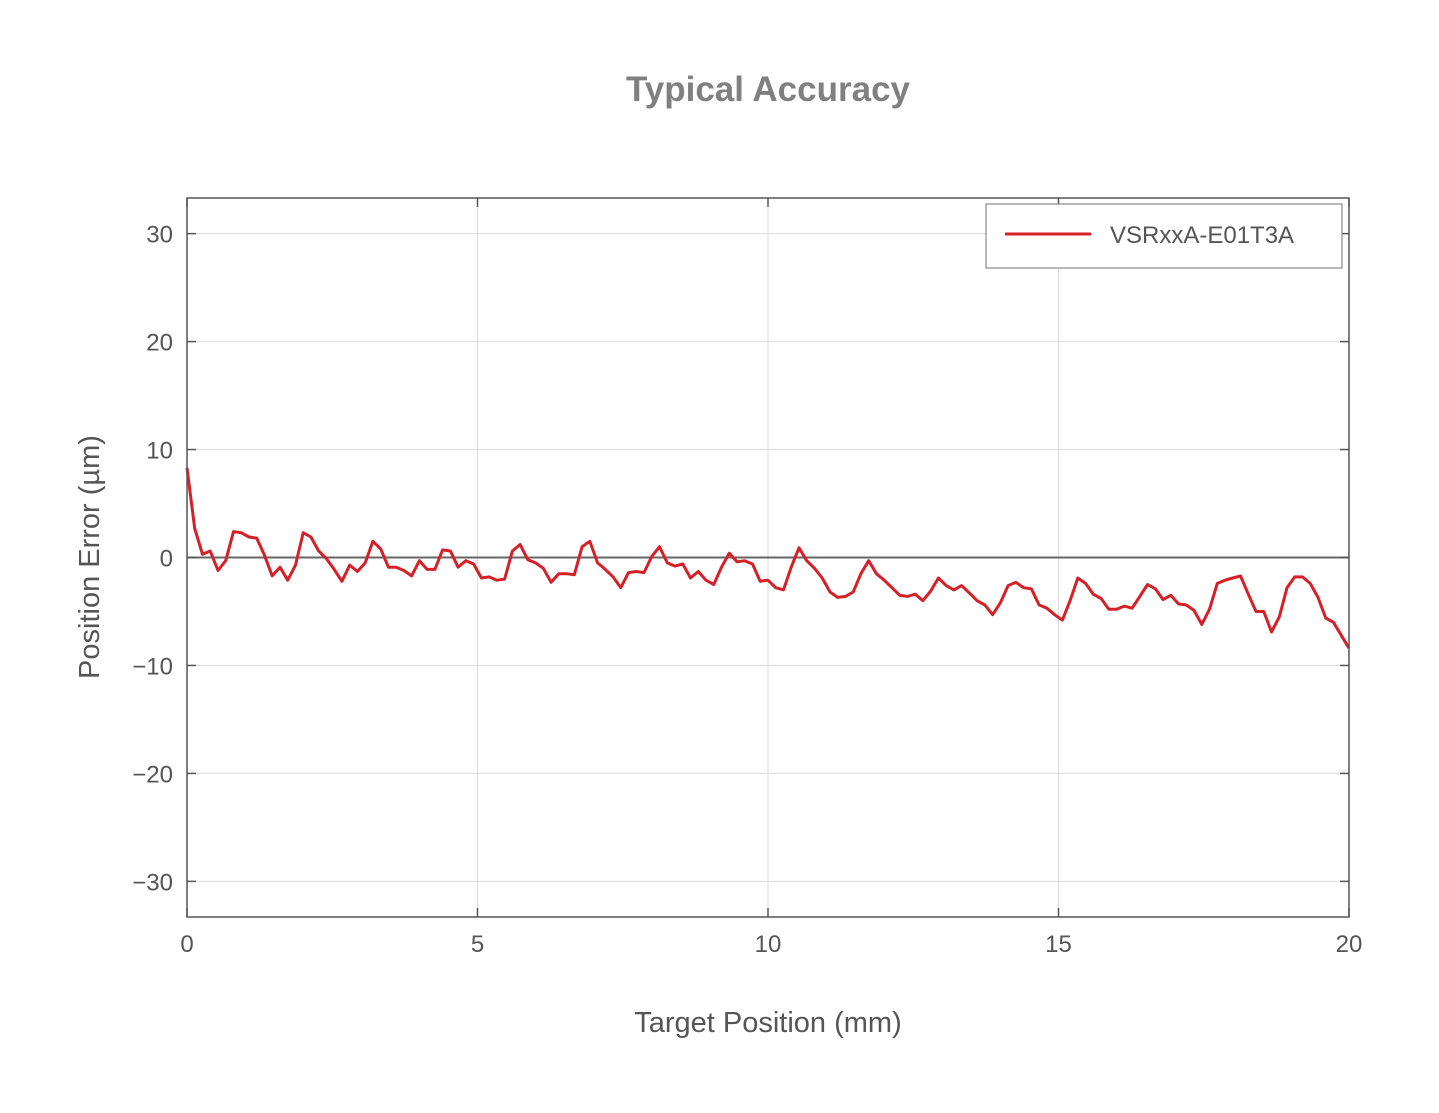 The width and height of the screenshot is (1439, 1113). What do you see at coordinates (1349, 944) in the screenshot?
I see `x-tick-label: 20` at bounding box center [1349, 944].